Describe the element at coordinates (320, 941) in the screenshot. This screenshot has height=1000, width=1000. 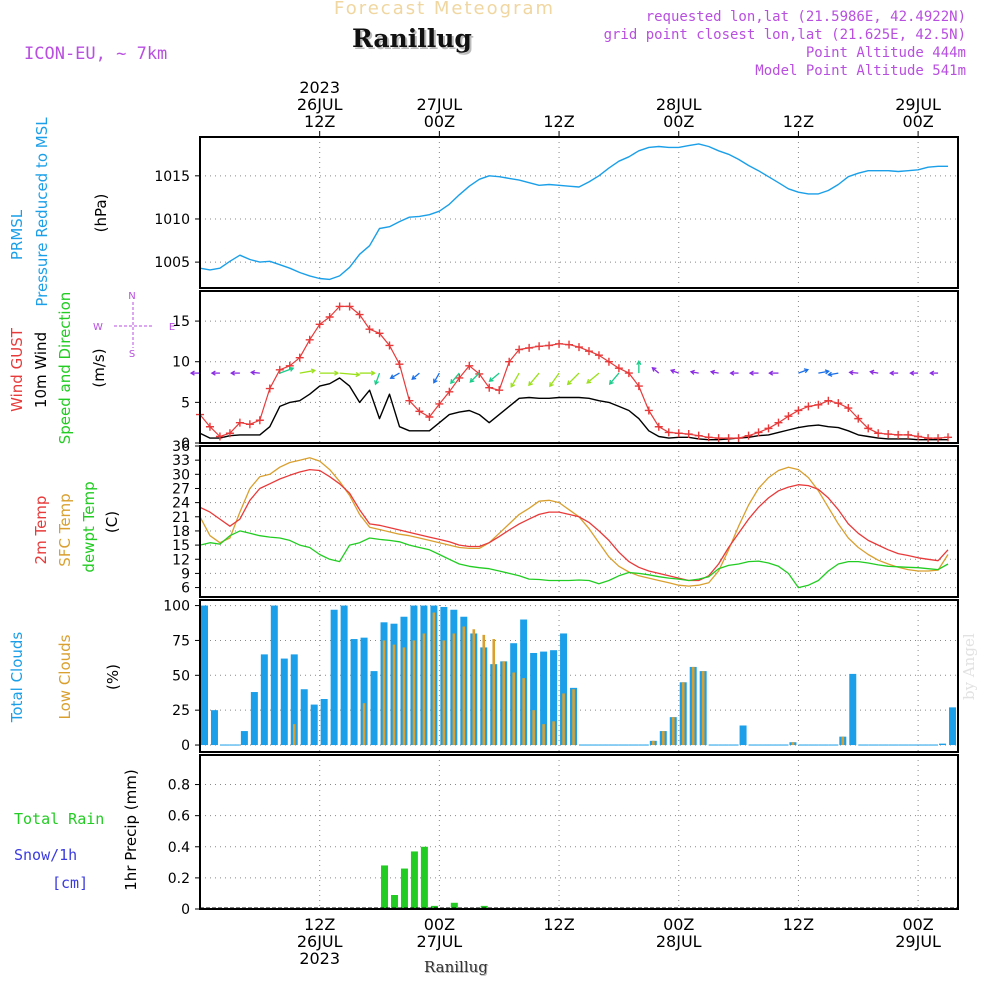
I see `bottom-time-label: 26JUL` at that location.